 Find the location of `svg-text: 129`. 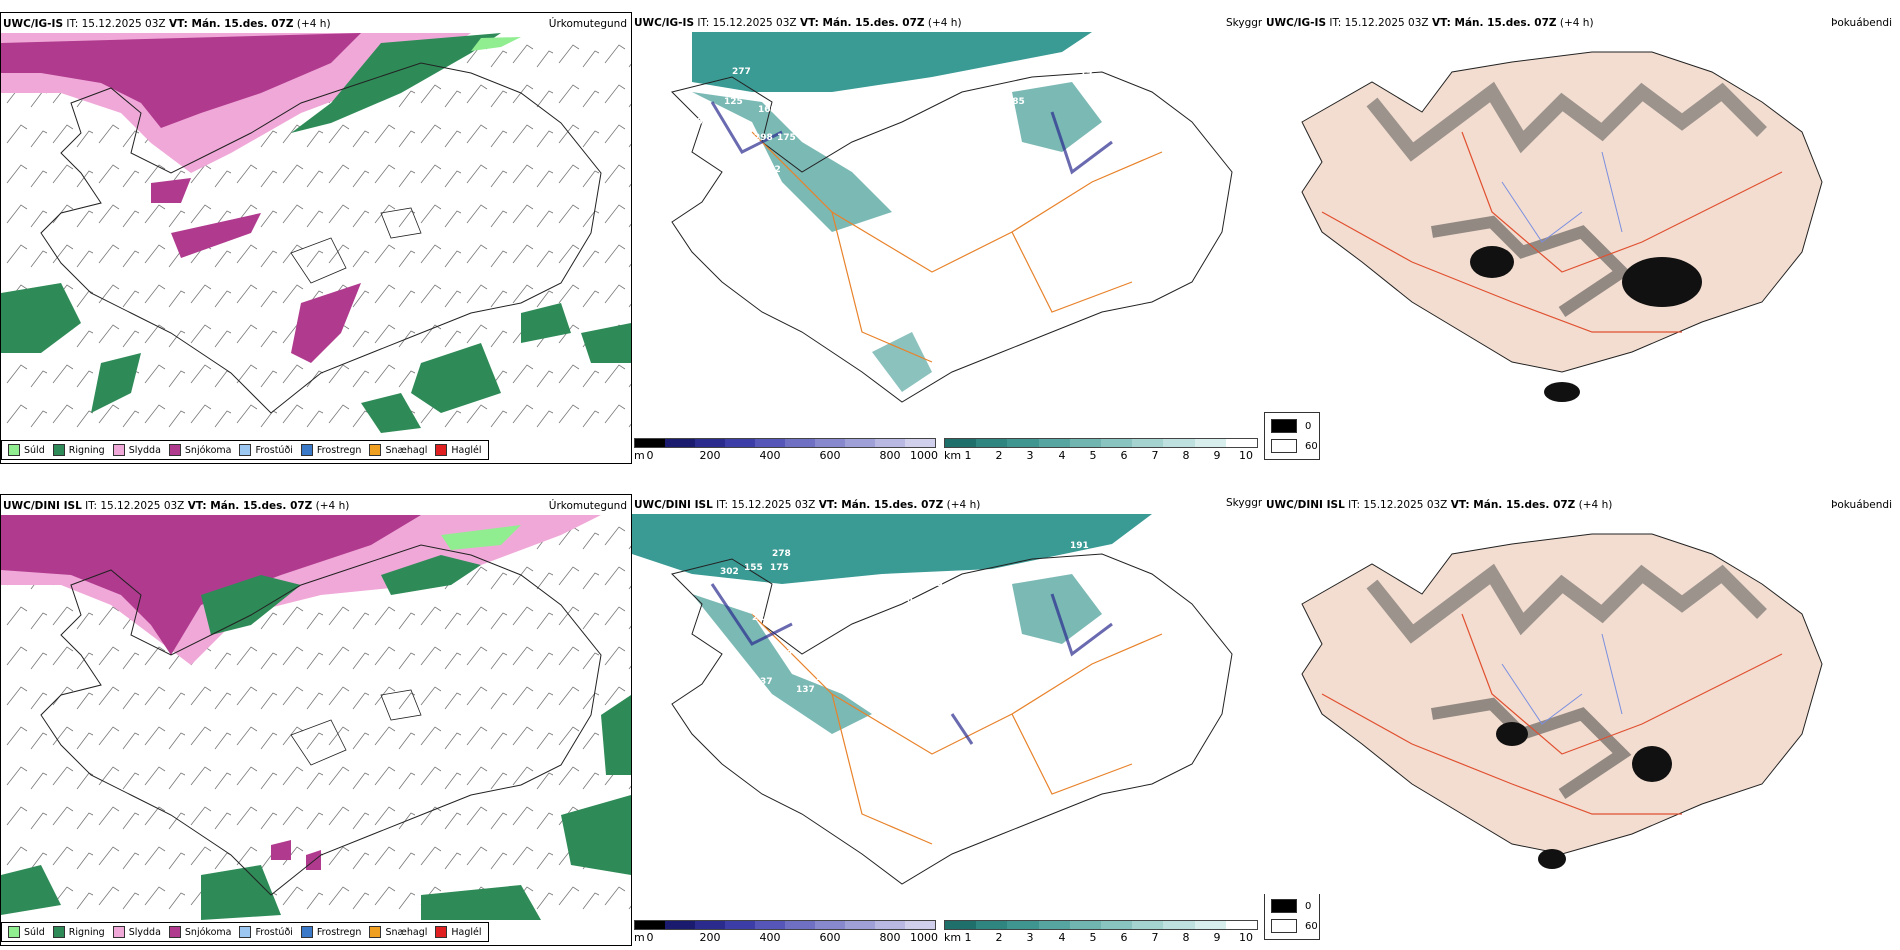

svg-text: 129 is located at coordinates (781, 220).